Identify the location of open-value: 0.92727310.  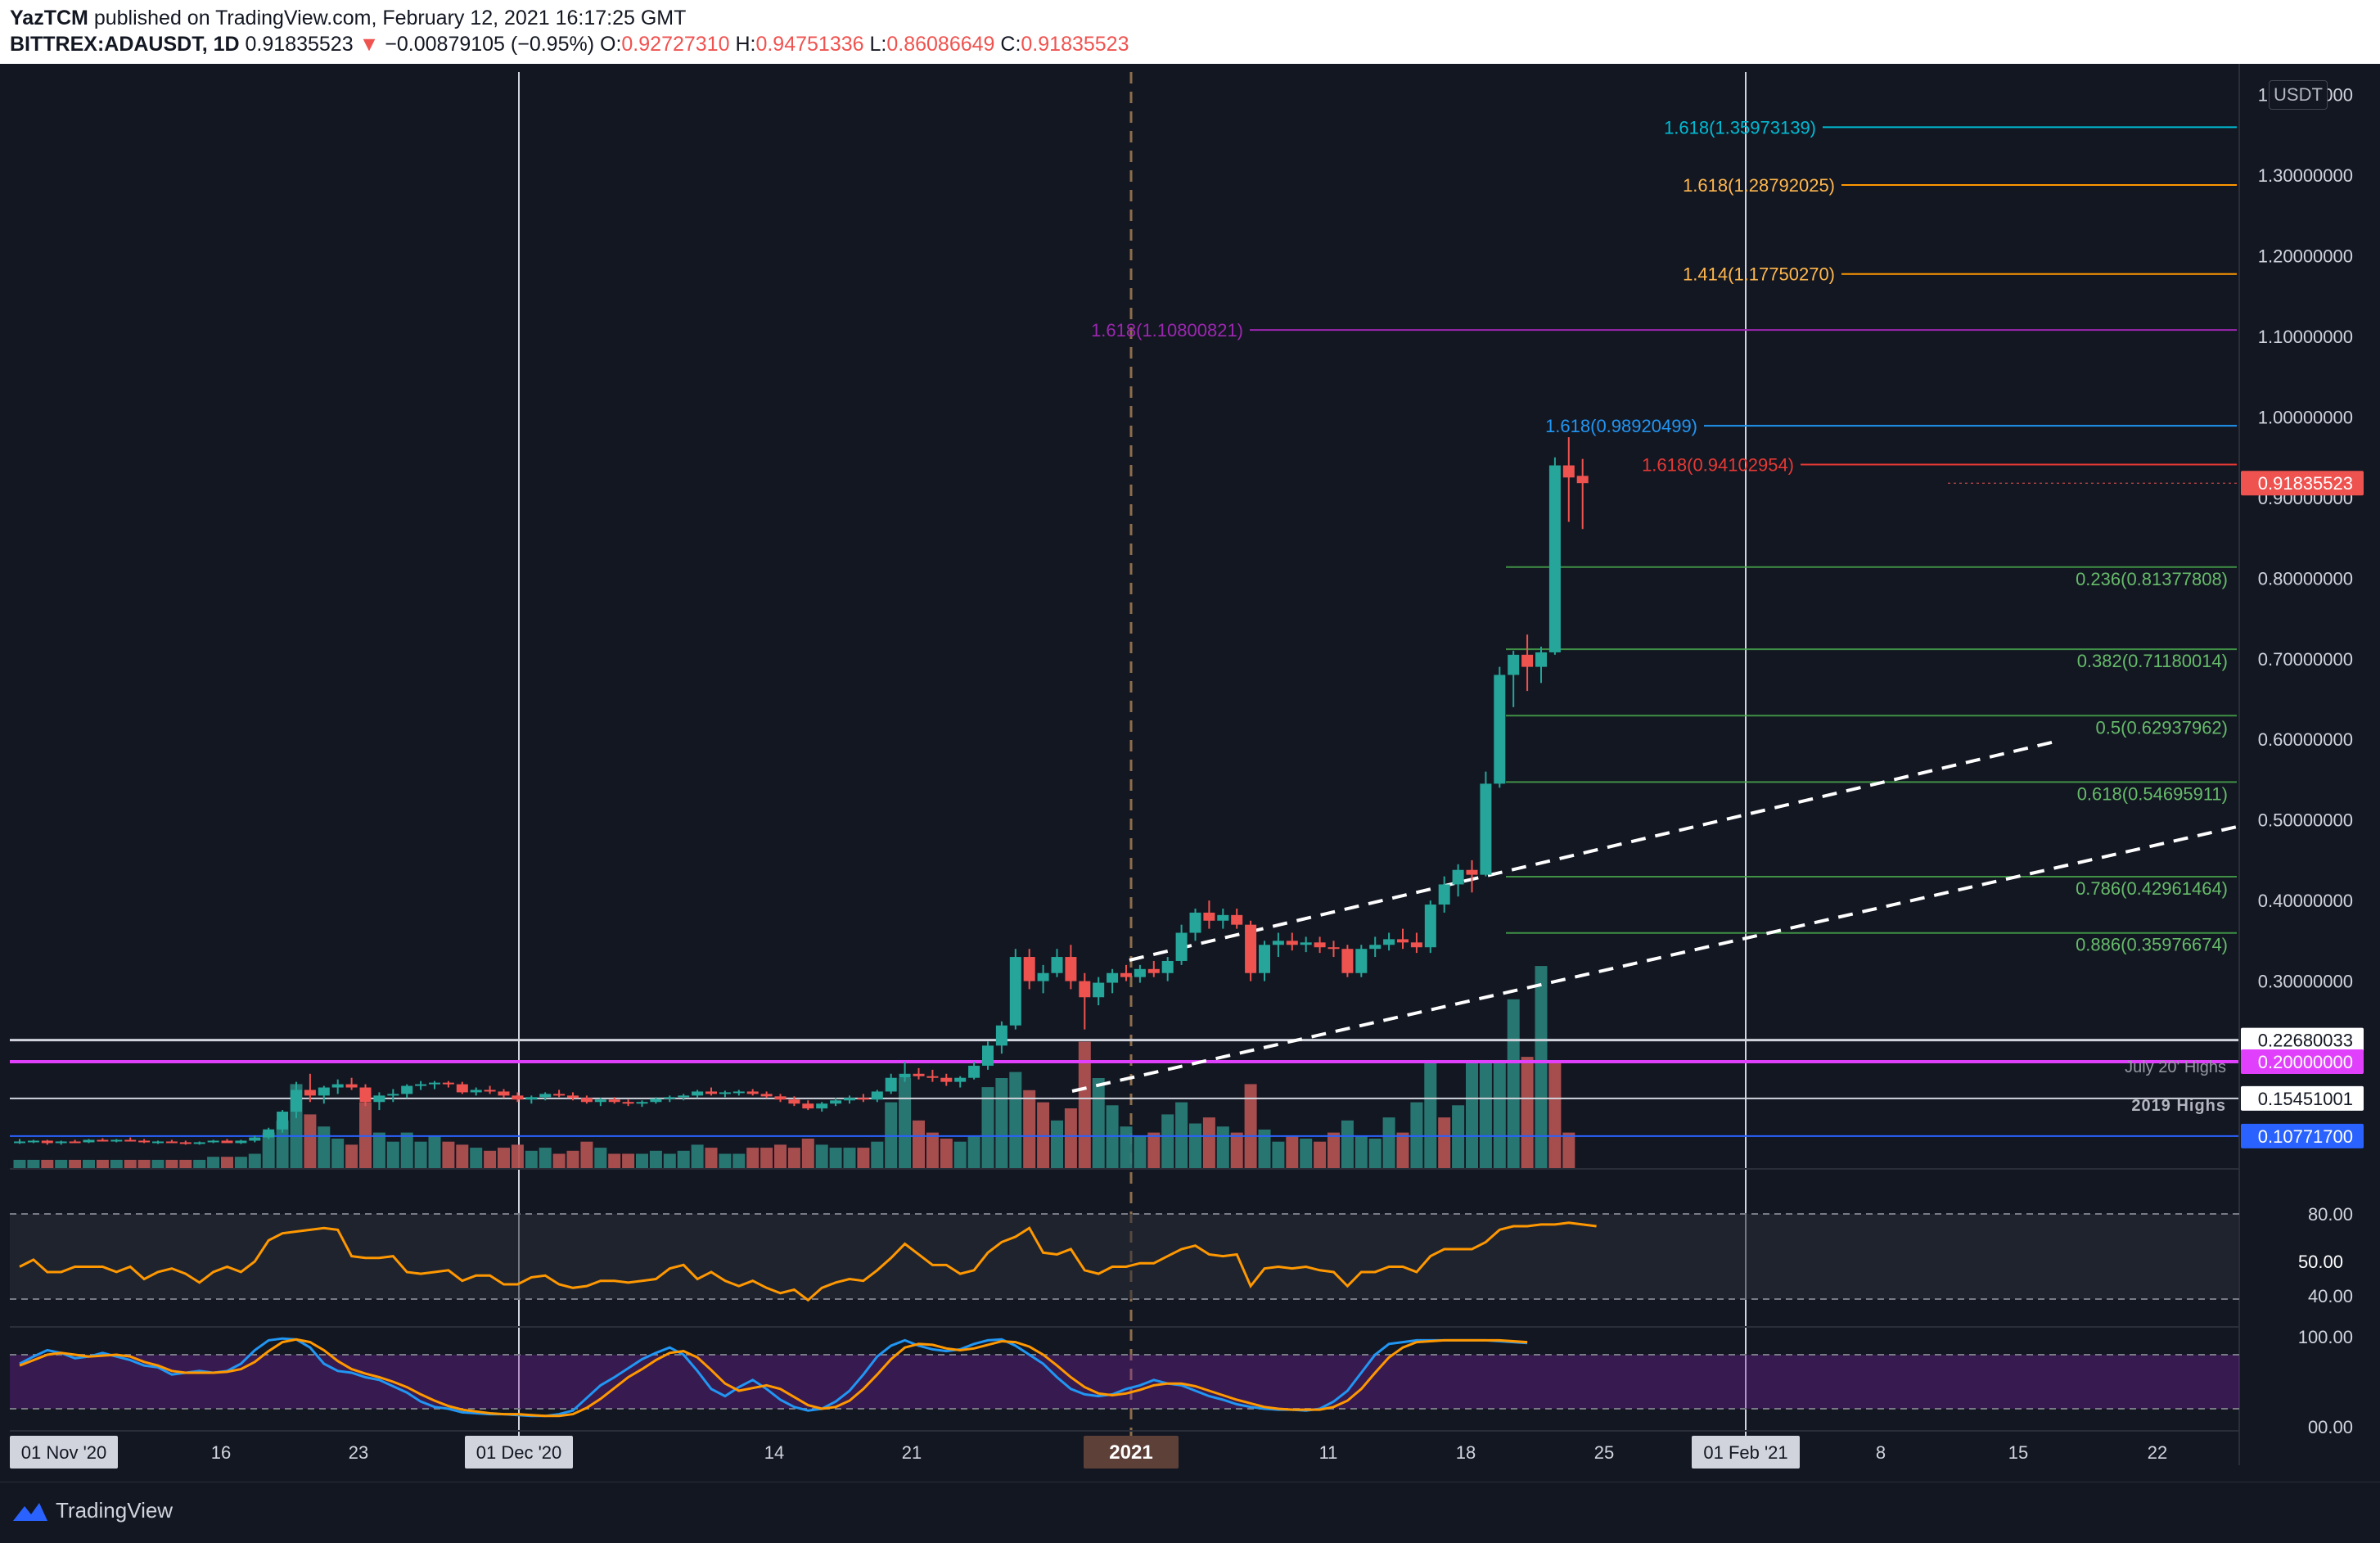
(675, 44).